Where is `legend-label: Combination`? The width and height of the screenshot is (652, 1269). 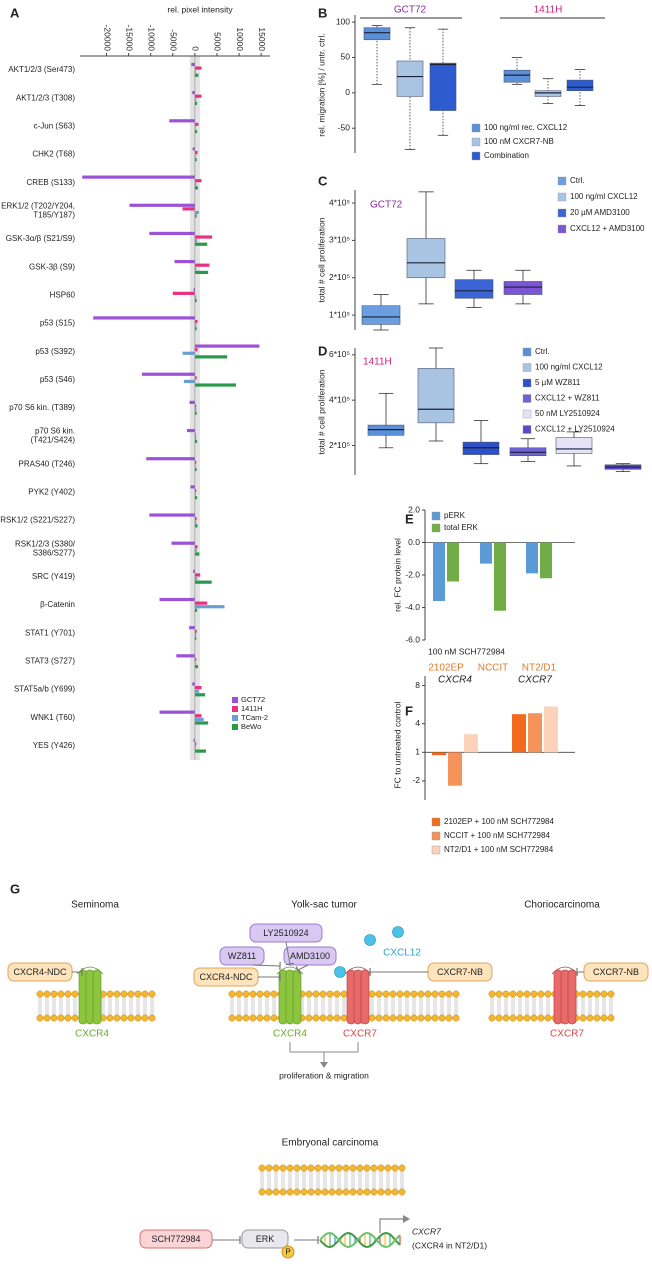 legend-label: Combination is located at coordinates (506, 155).